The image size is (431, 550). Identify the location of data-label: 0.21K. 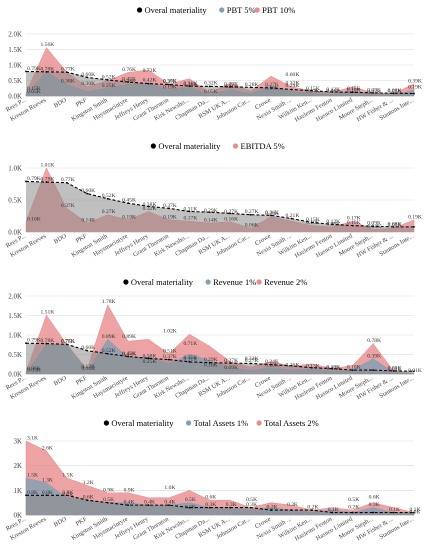
(293, 216).